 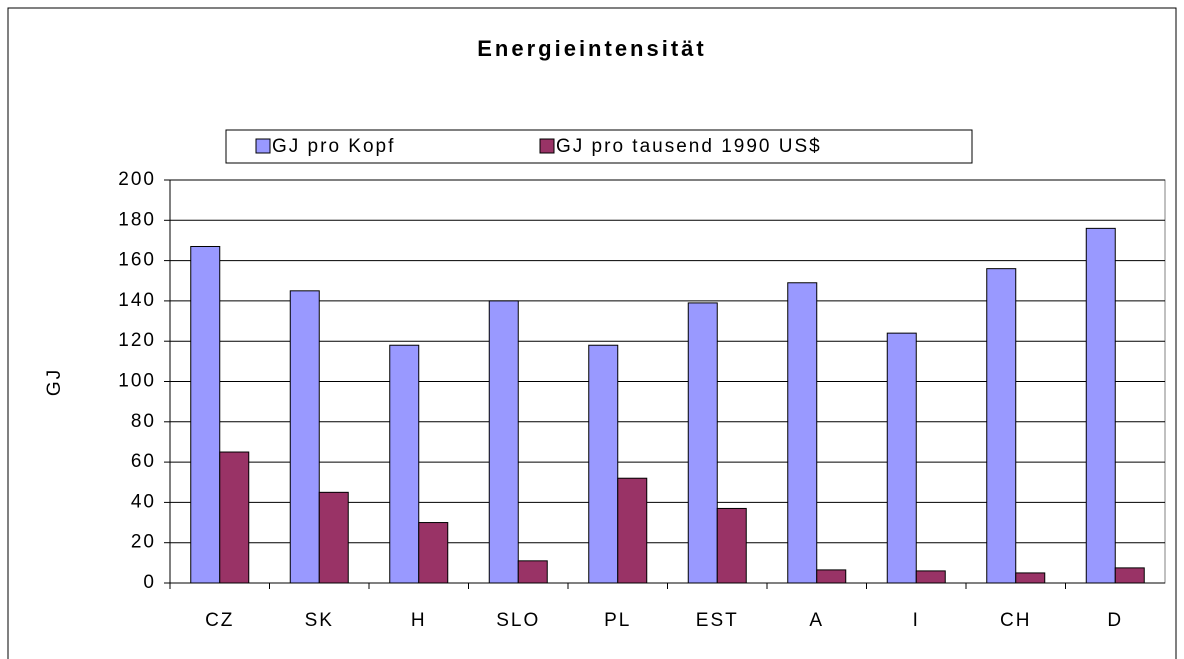 What do you see at coordinates (816, 620) in the screenshot?
I see `x-tick-label: A` at bounding box center [816, 620].